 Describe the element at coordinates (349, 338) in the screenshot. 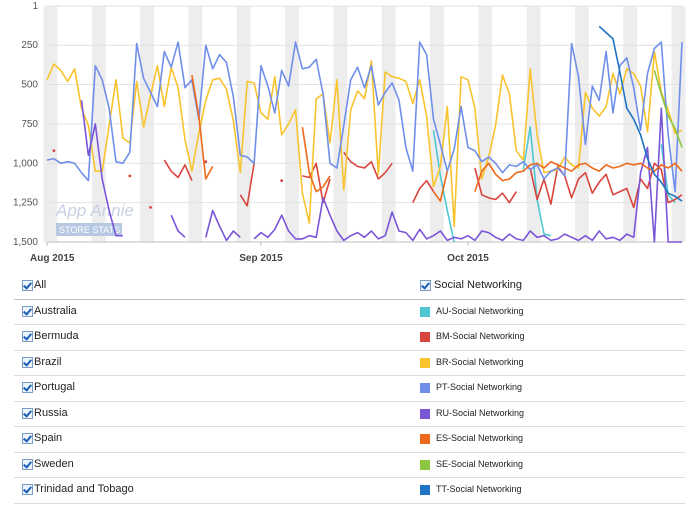

I see `legend-row: Bermuda BM-Social Networking` at that location.